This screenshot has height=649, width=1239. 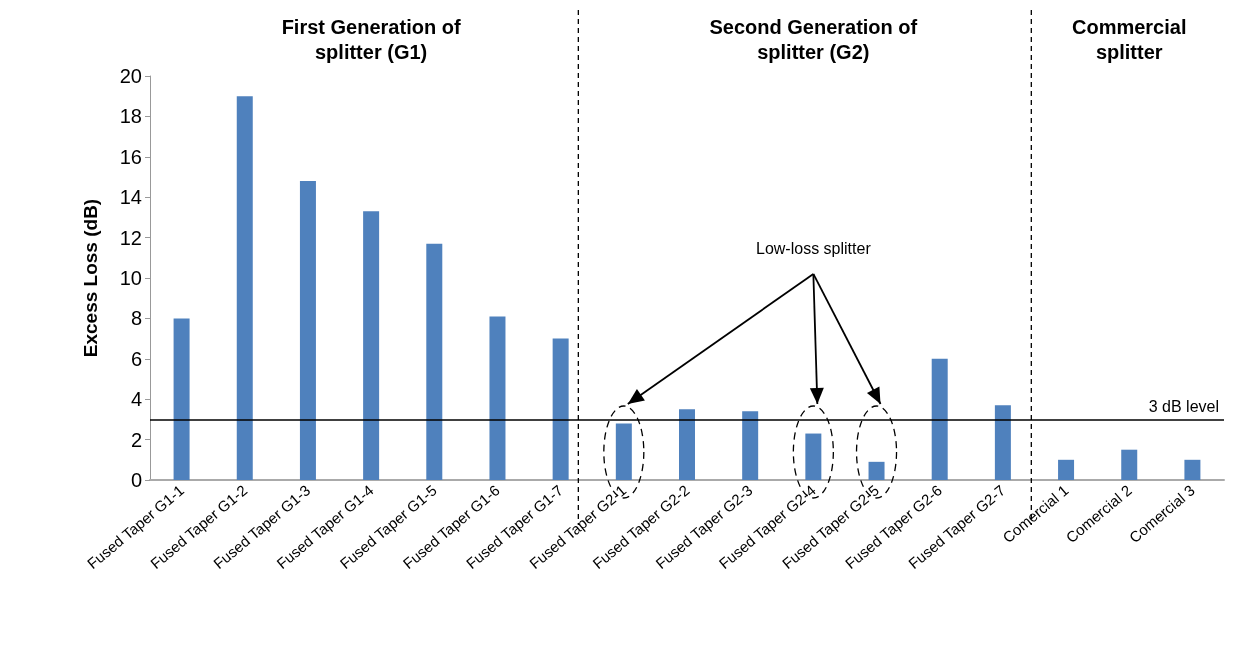 I want to click on text: Commercial splitter, so click(x=1129, y=39).